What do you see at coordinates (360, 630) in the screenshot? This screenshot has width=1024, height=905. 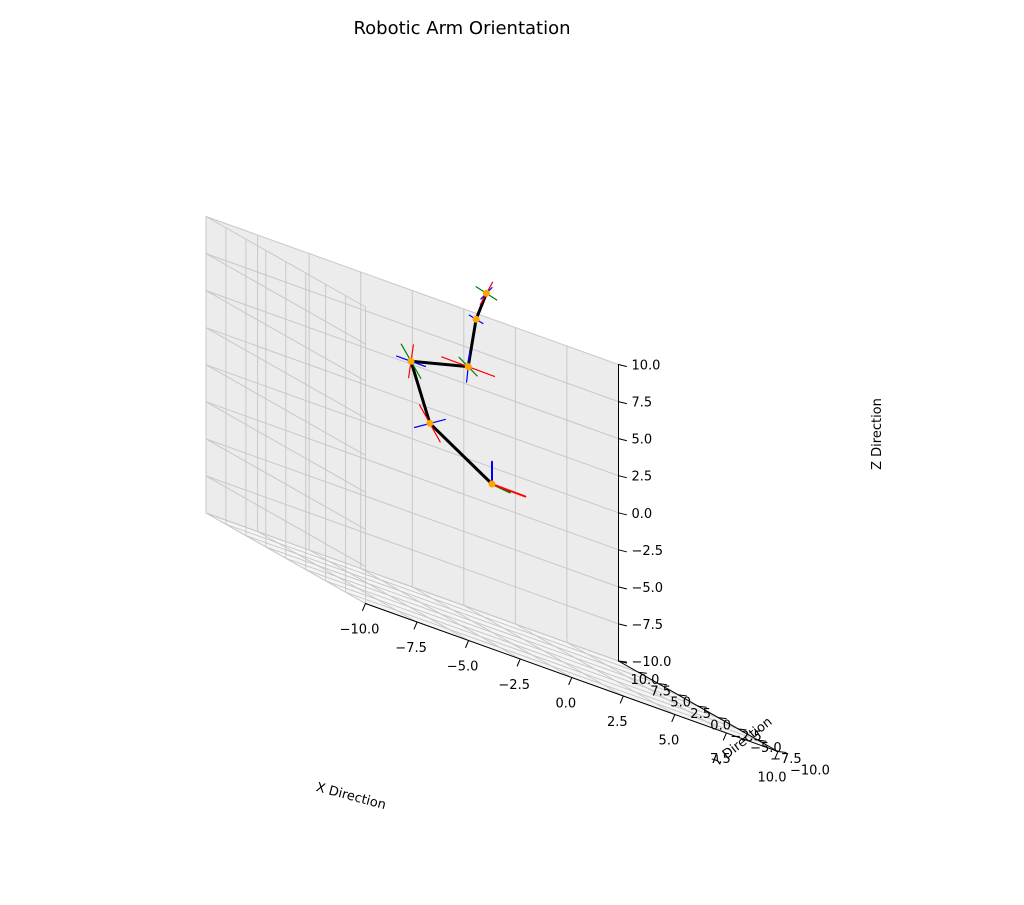 I see `x-tick-label: −10.0` at bounding box center [360, 630].